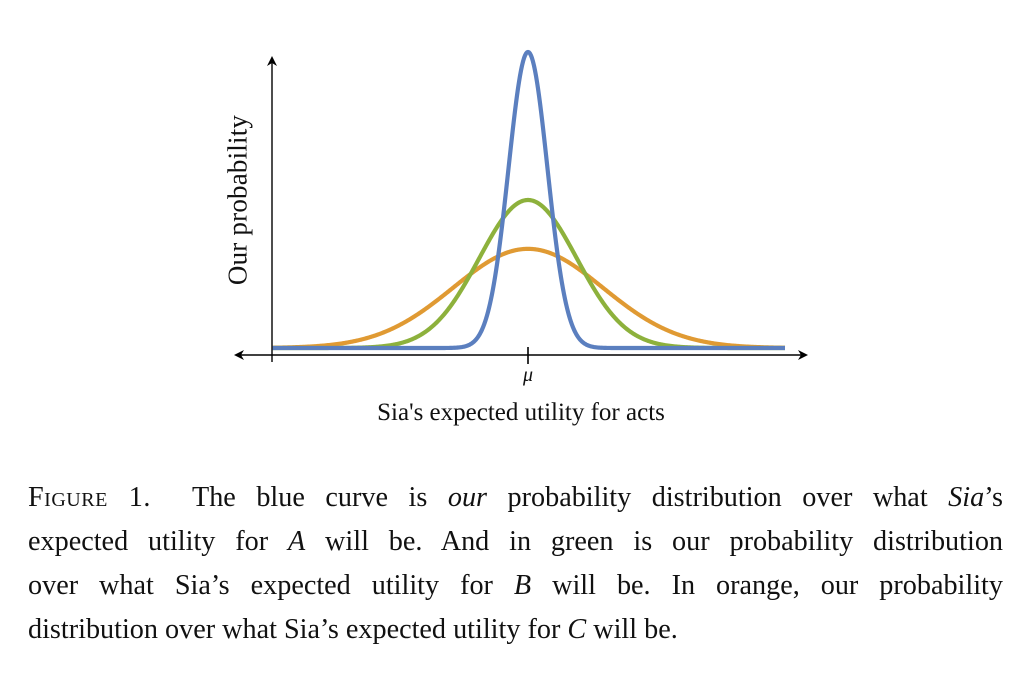 This screenshot has width=1028, height=692. Describe the element at coordinates (237, 200) in the screenshot. I see `y-axis-label: Our probability` at that location.